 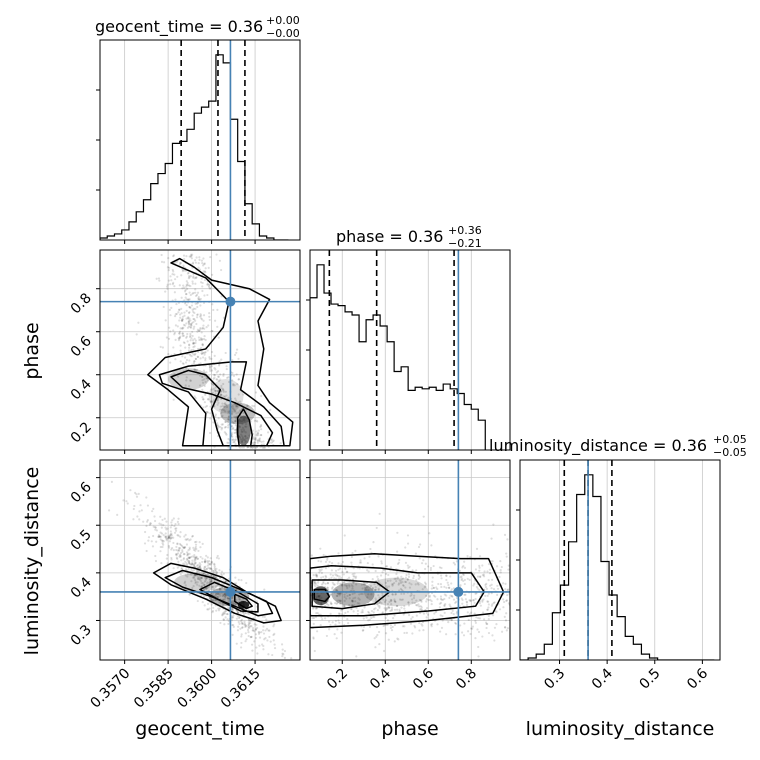 What do you see at coordinates (81, 432) in the screenshot?
I see `ytick-label-pair-geocent-time-phase-0: 0.2` at bounding box center [81, 432].